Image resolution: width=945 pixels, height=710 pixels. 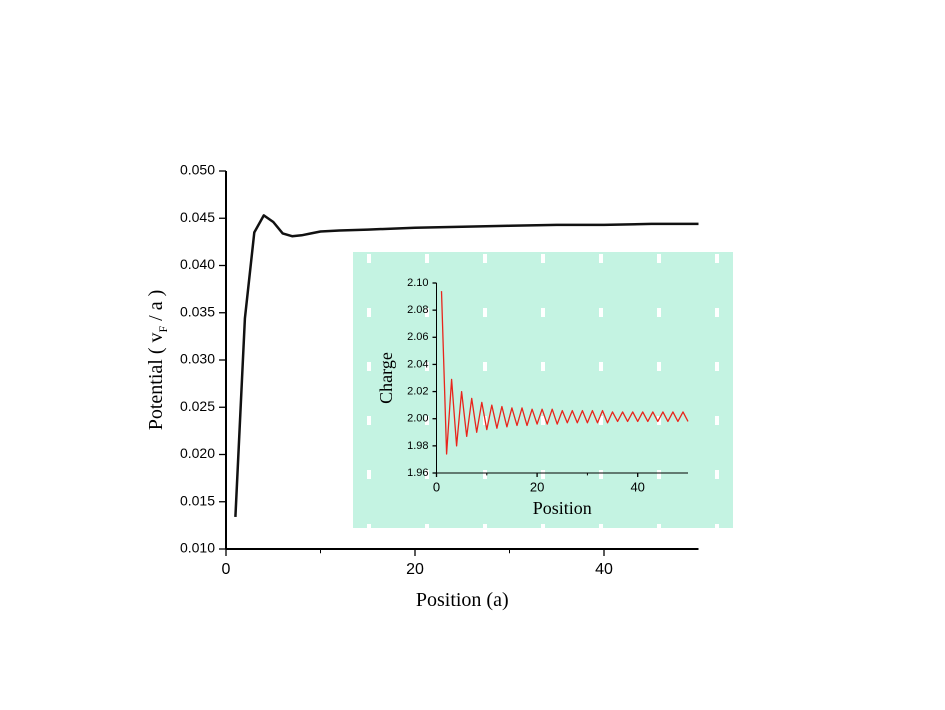 What do you see at coordinates (156, 308) in the screenshot?
I see `y-axis-label-part: / a )` at bounding box center [156, 308].